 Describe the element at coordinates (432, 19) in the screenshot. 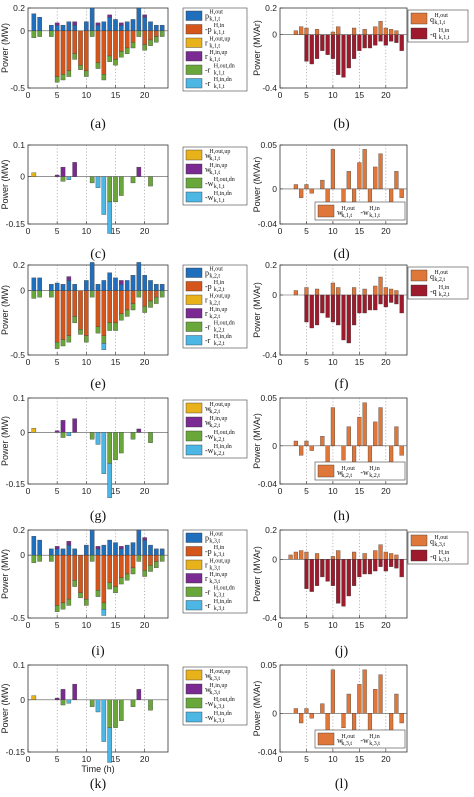

I see `legend-label: q` at that location.